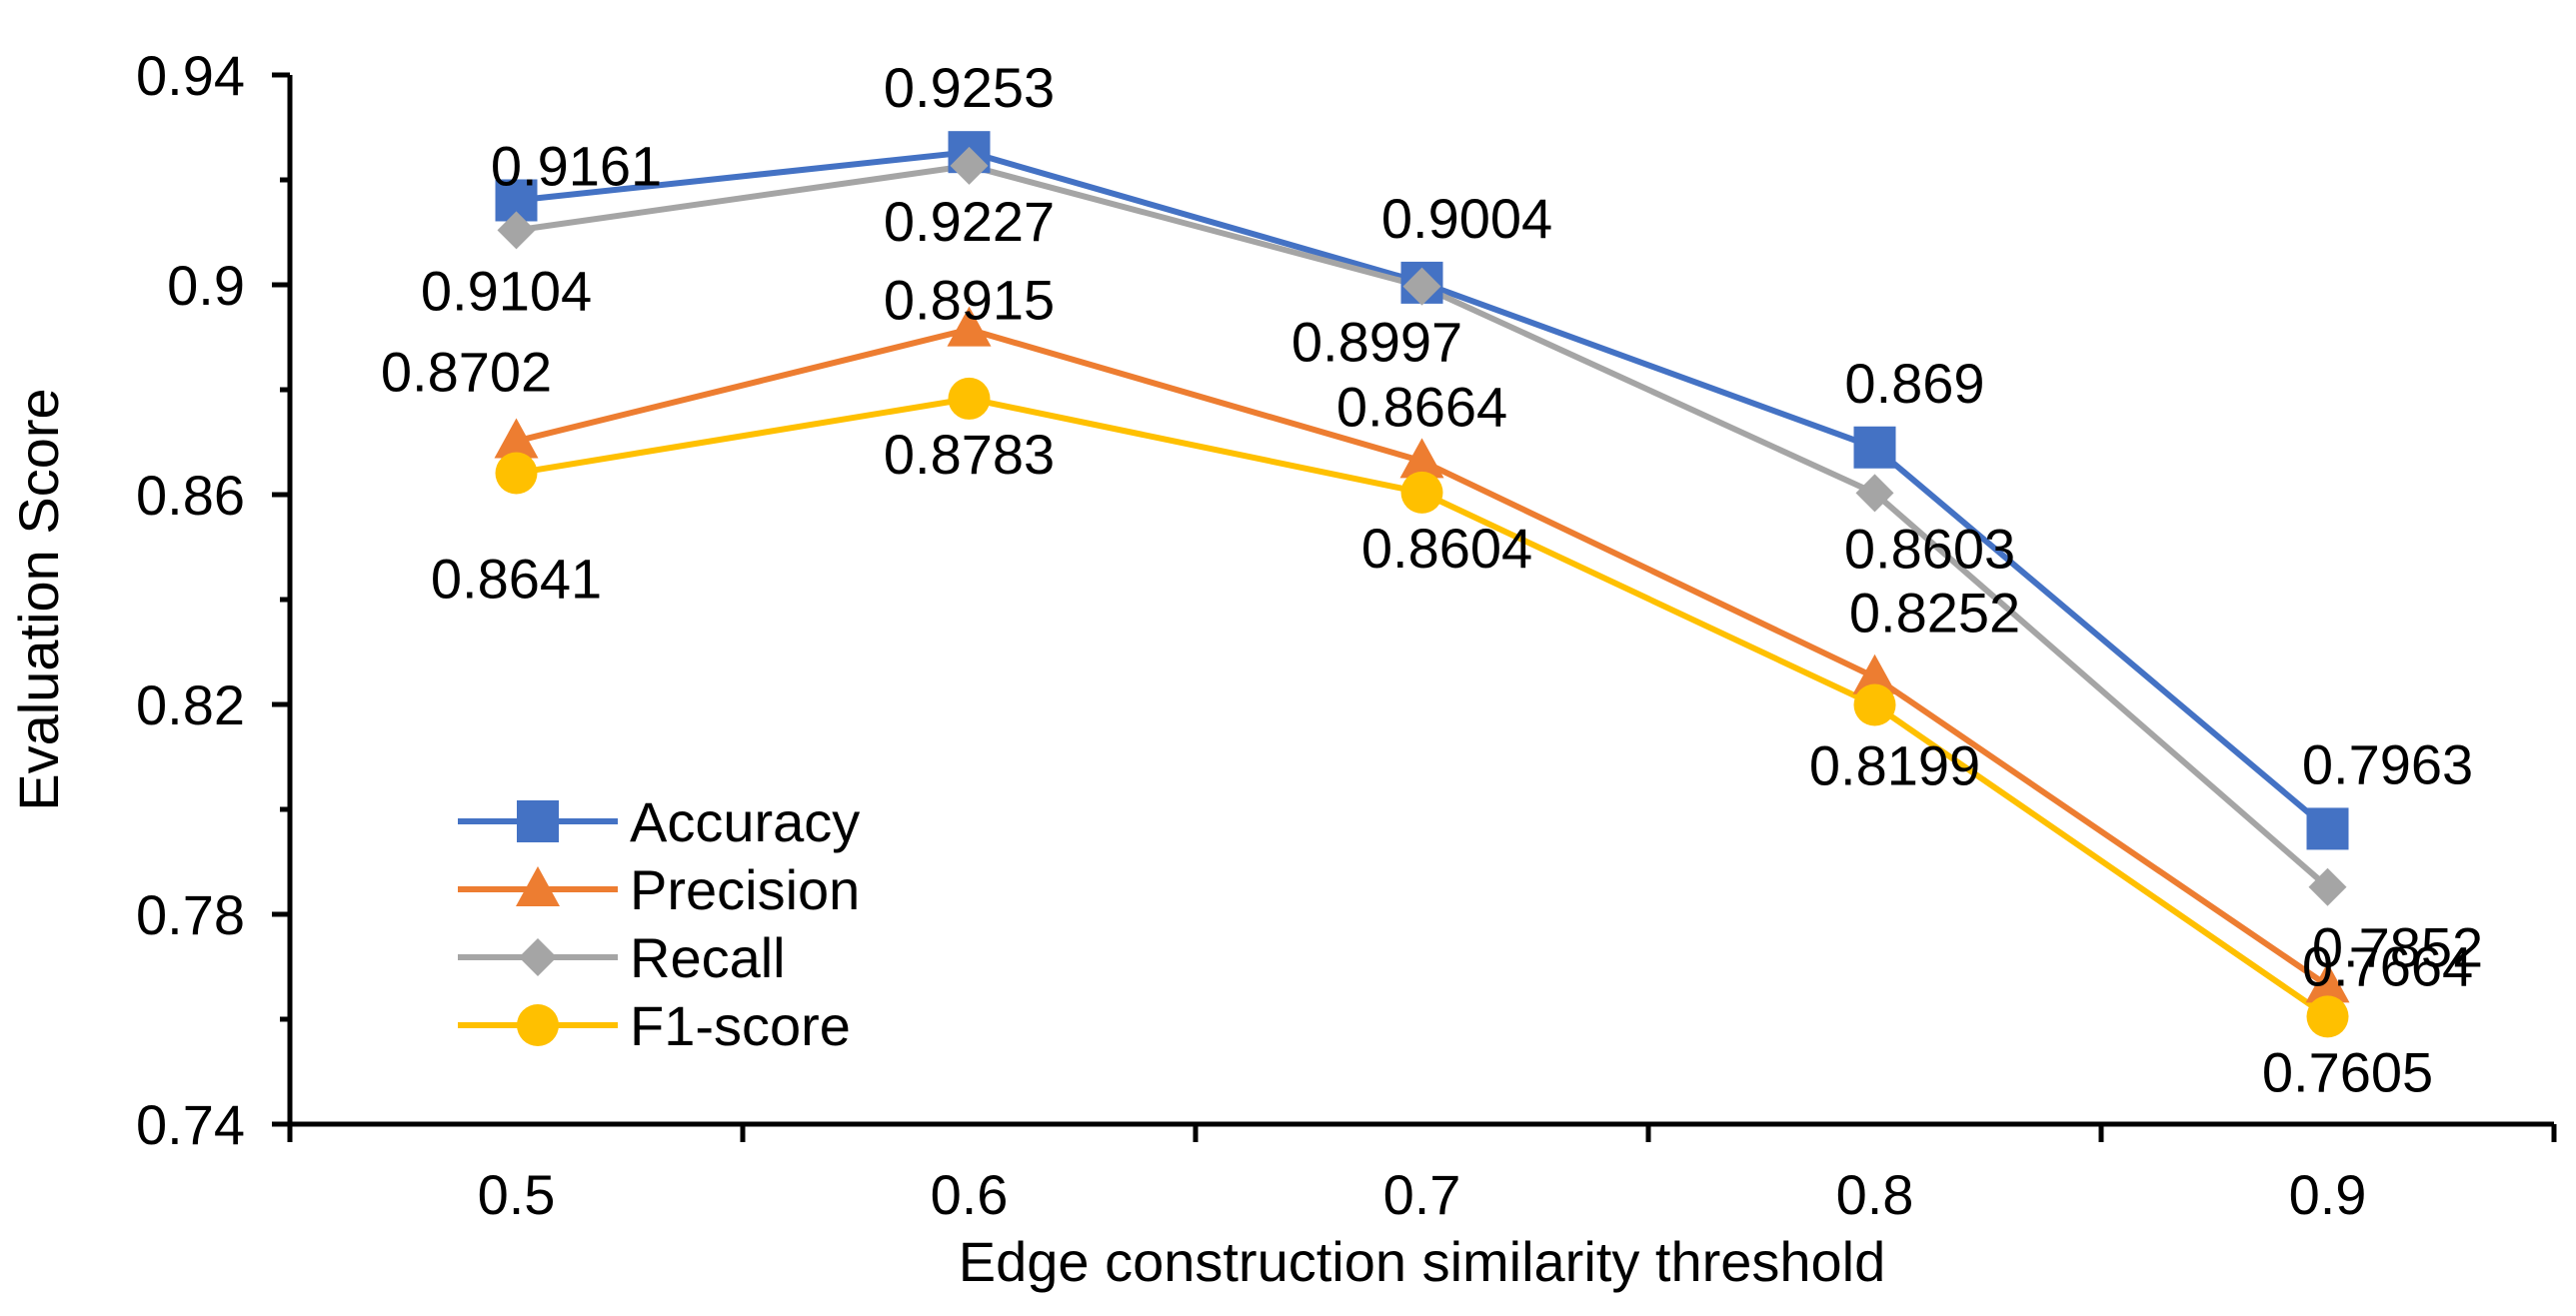  I want to click on data-label: 0.9253, so click(969, 87).